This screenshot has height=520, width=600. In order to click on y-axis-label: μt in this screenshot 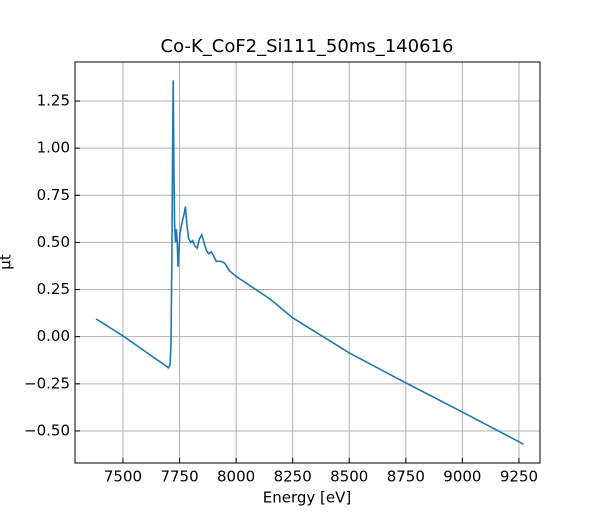, I will do `click(7, 262)`.